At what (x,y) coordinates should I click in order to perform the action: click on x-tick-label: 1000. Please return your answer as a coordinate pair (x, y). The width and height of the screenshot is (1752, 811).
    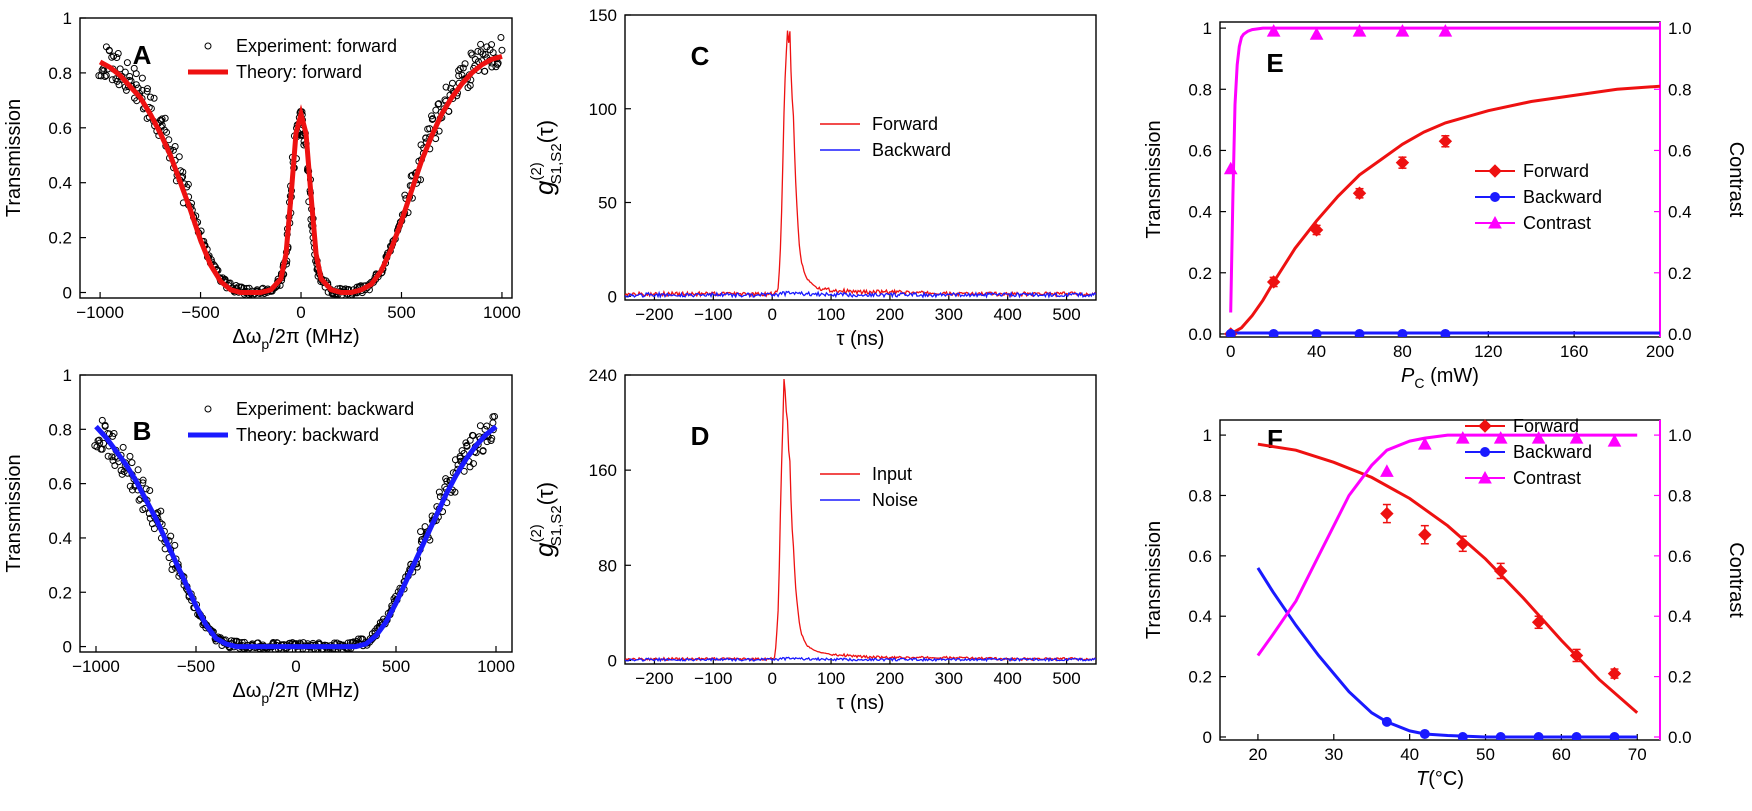
    Looking at the image, I should click on (496, 666).